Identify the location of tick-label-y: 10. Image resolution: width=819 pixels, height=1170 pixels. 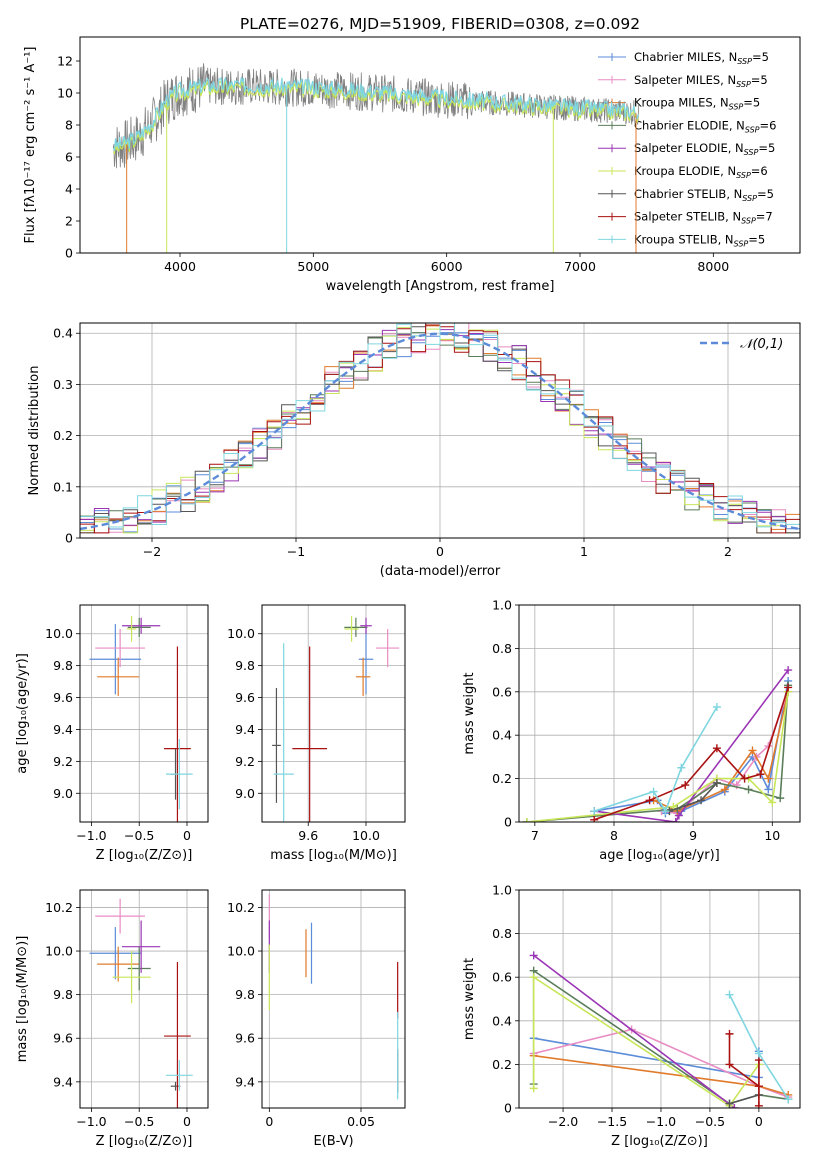
(65, 93).